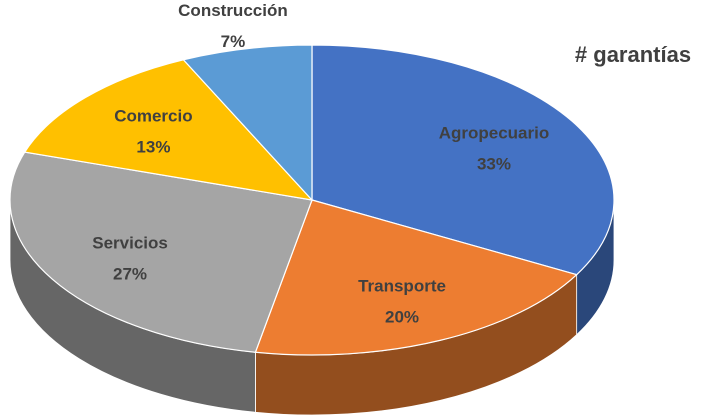 The width and height of the screenshot is (708, 420). Describe the element at coordinates (130, 243) in the screenshot. I see `slice-label: Servicios` at that location.